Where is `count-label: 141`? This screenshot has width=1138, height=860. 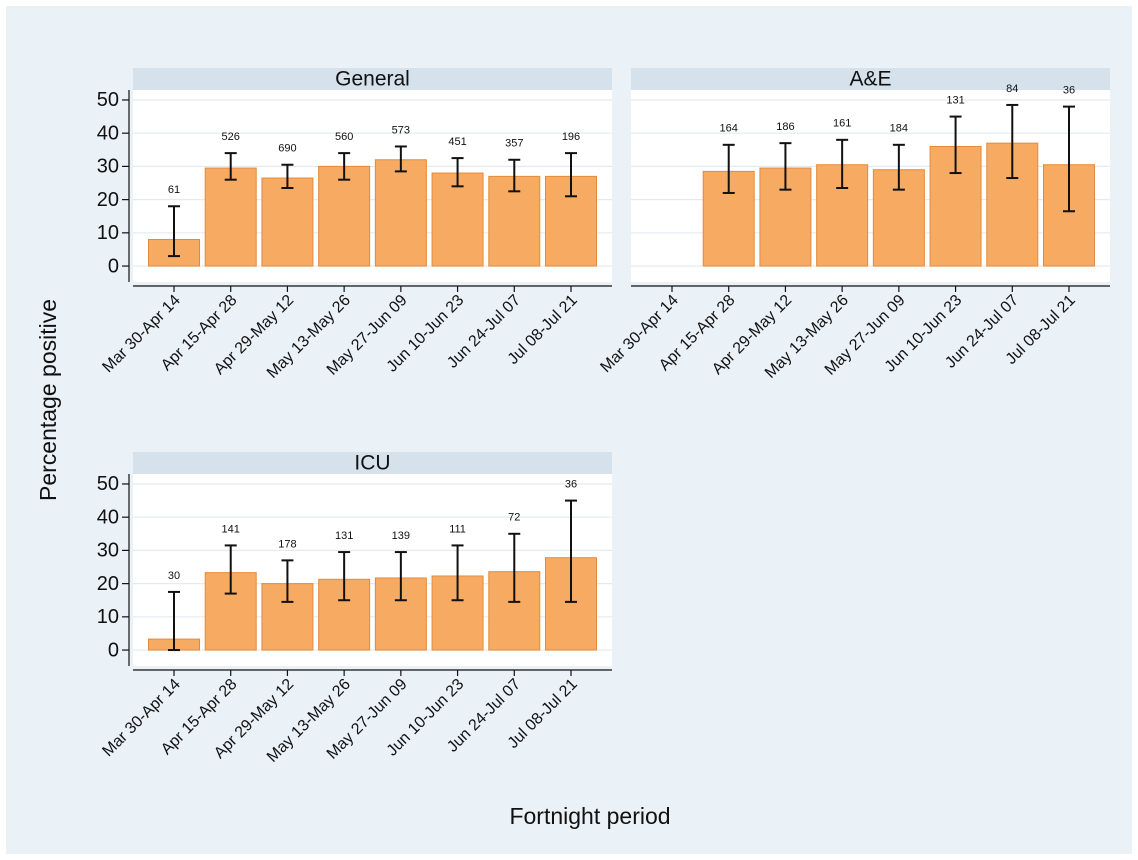
count-label: 141 is located at coordinates (231, 529).